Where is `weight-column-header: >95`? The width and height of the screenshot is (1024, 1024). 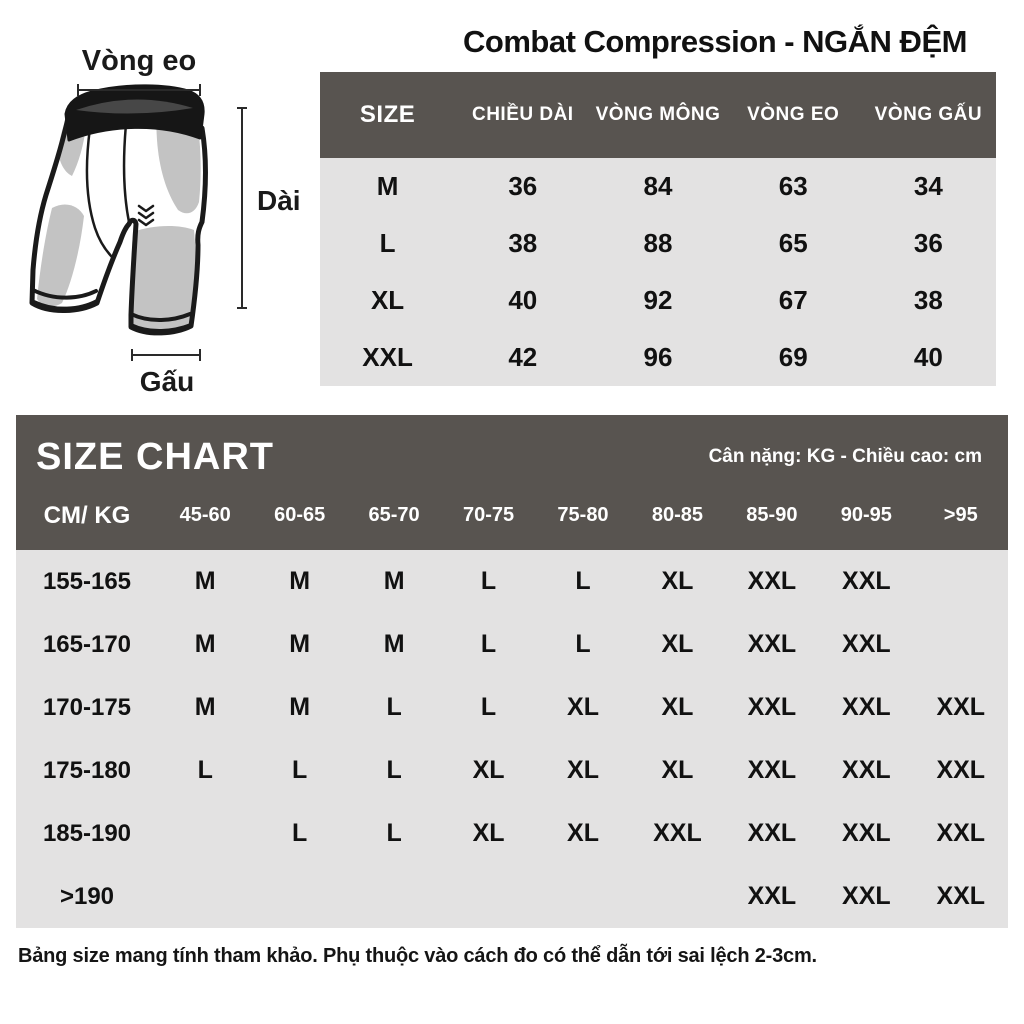
weight-column-header: >95 is located at coordinates (960, 515).